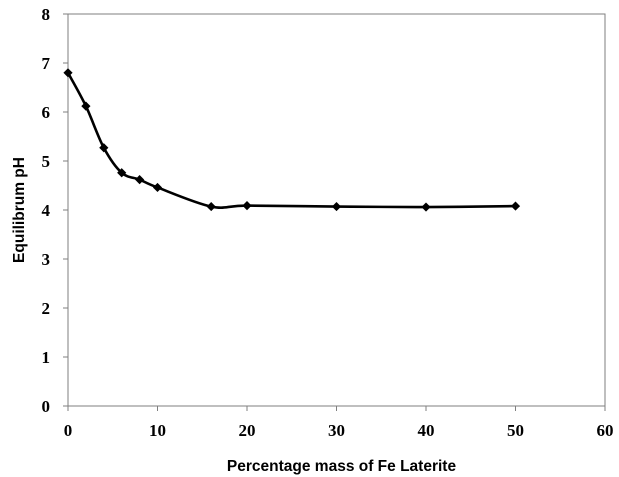 Image resolution: width=619 pixels, height=477 pixels. I want to click on x-axis: 0 10 20 30 40 50 60, so click(339, 423).